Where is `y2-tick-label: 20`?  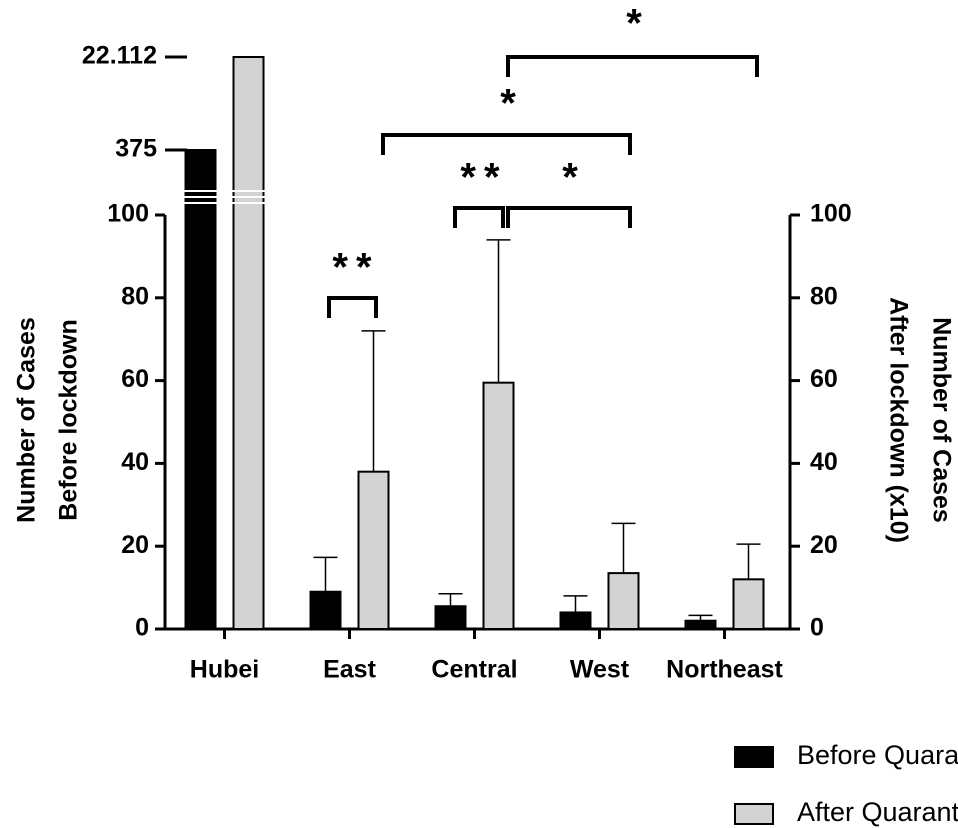
y2-tick-label: 20 is located at coordinates (824, 545).